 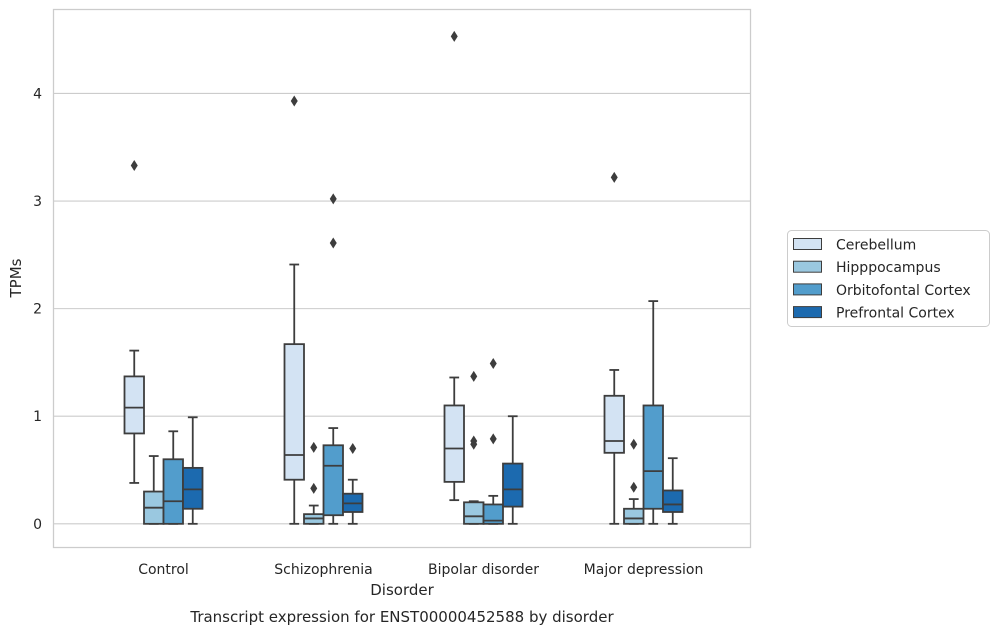 I want to click on x-tick-label: Schizophrenia, so click(x=323, y=570).